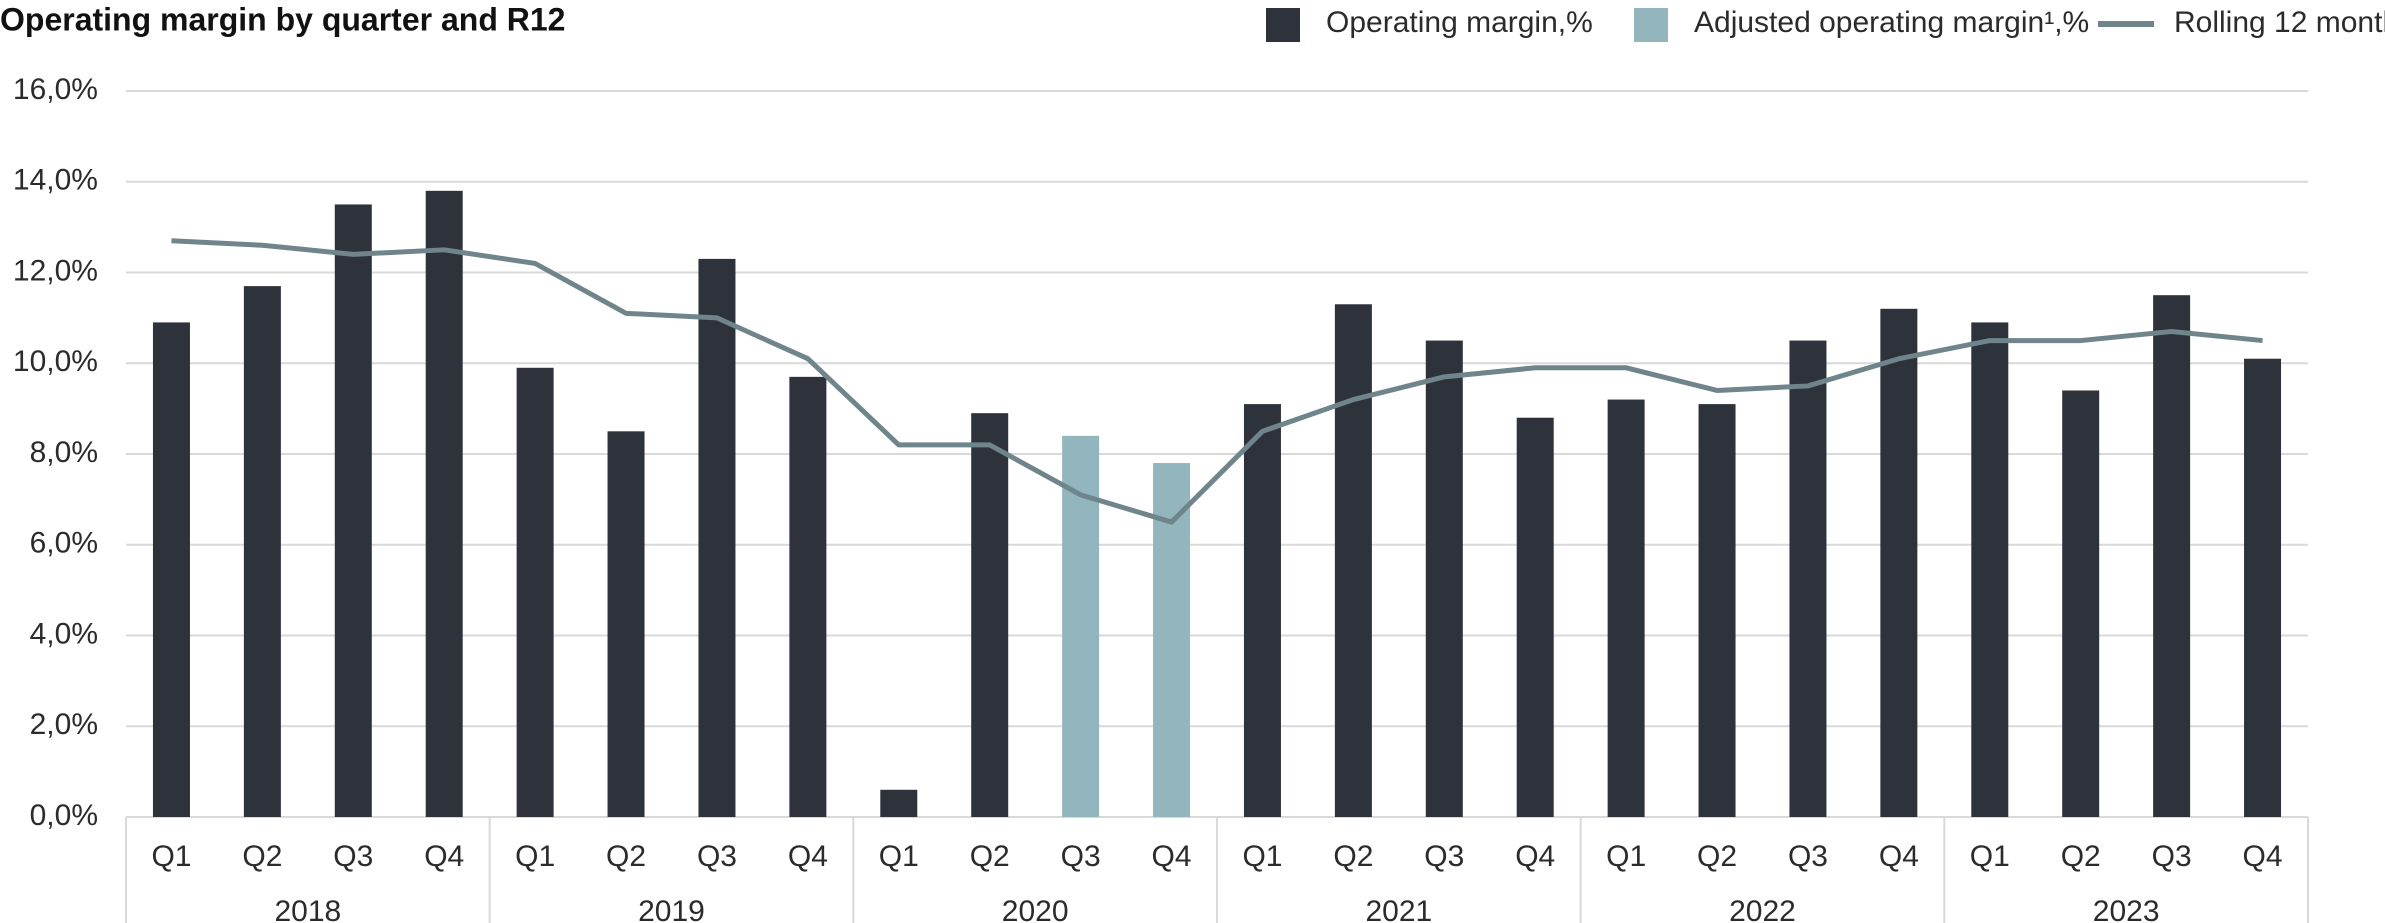  I want to click on legend-label: Rolling 12 months, so click(2279, 22).